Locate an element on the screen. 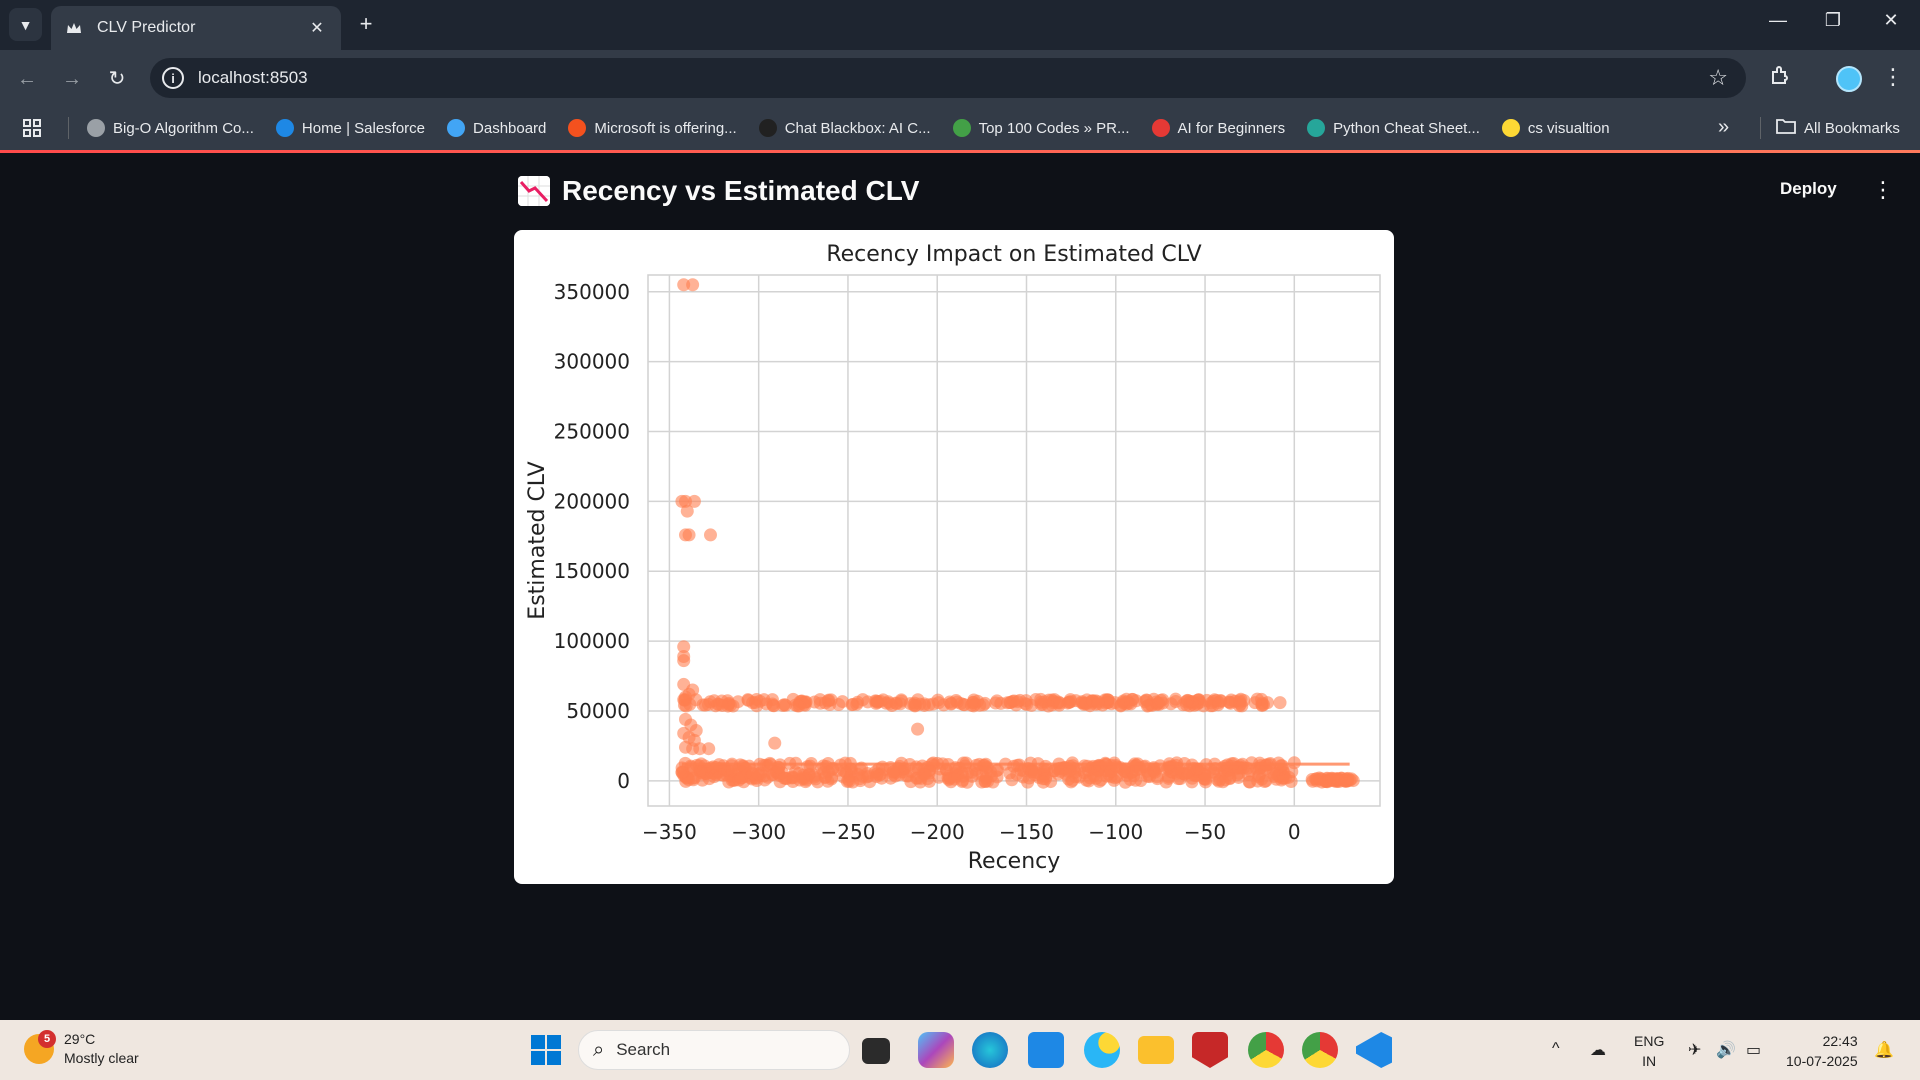 The height and width of the screenshot is (1080, 1920). close-tab-icon: ✕ is located at coordinates (317, 28).